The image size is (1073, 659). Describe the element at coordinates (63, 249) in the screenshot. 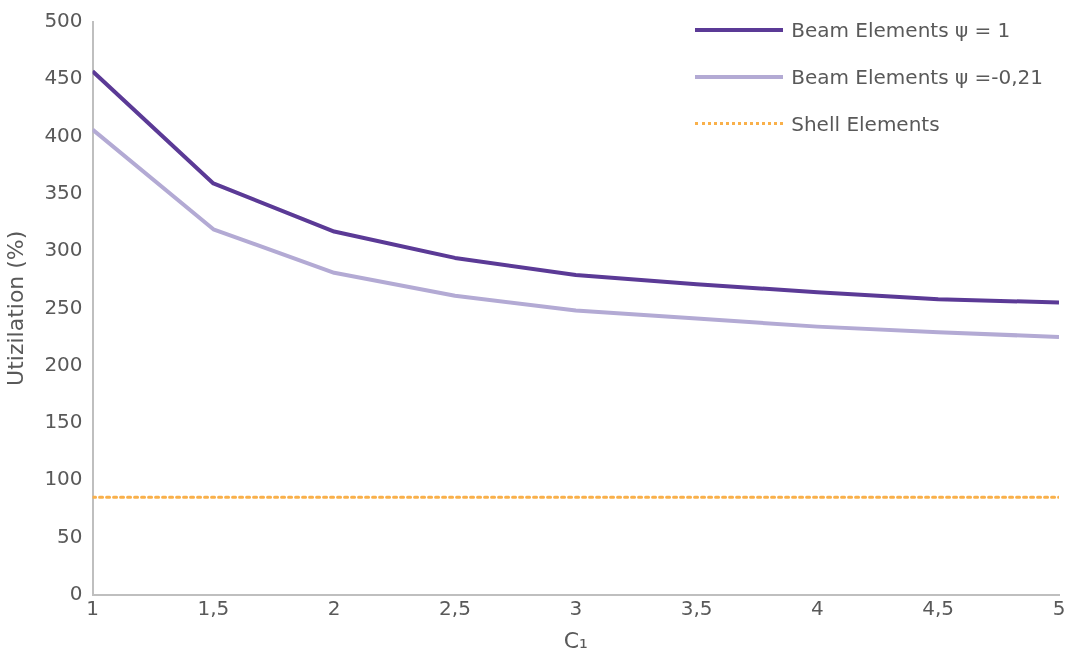

I see `y-tick-label: 300` at that location.